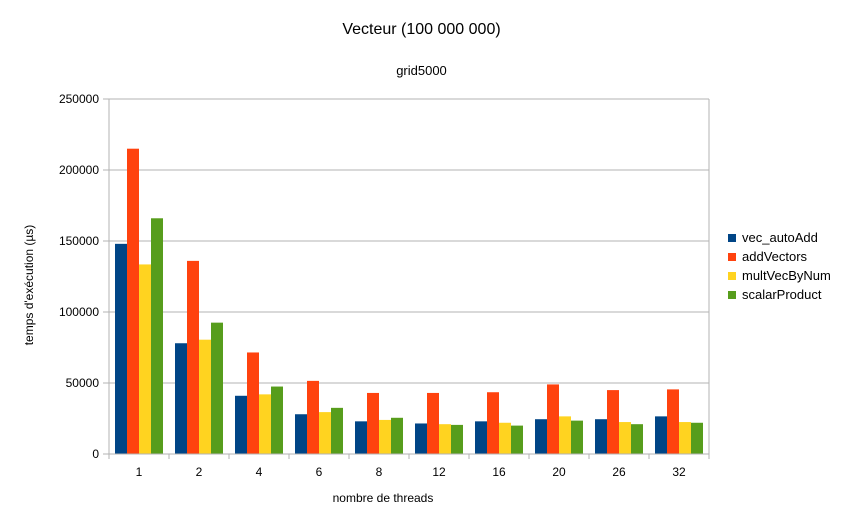 The height and width of the screenshot is (526, 843). What do you see at coordinates (79, 241) in the screenshot?
I see `y-tick-label: 150000` at bounding box center [79, 241].